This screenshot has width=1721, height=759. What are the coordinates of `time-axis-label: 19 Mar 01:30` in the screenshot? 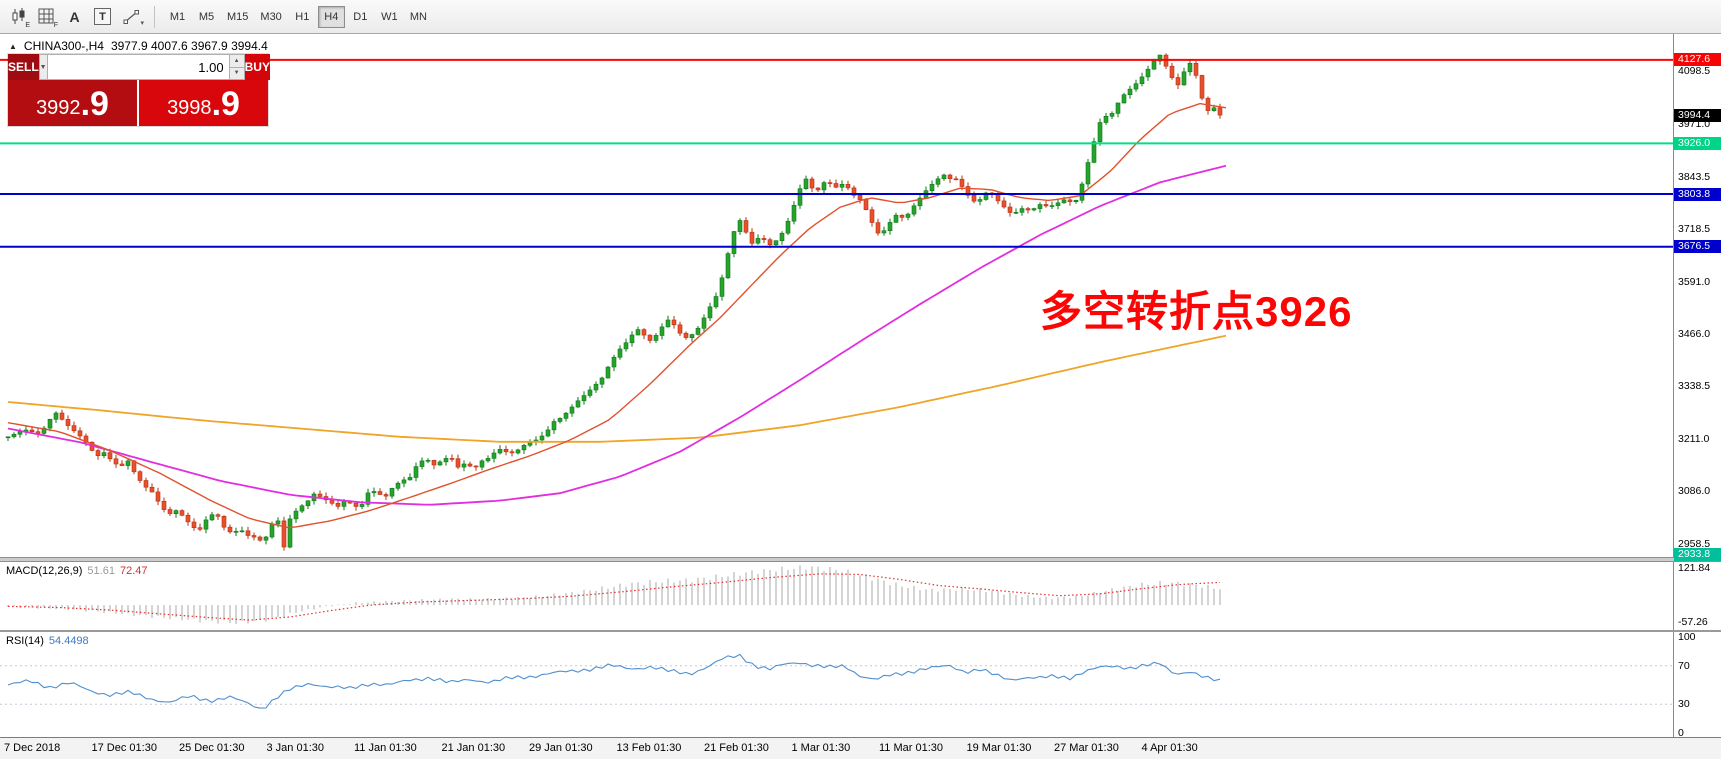 It's located at (999, 748).